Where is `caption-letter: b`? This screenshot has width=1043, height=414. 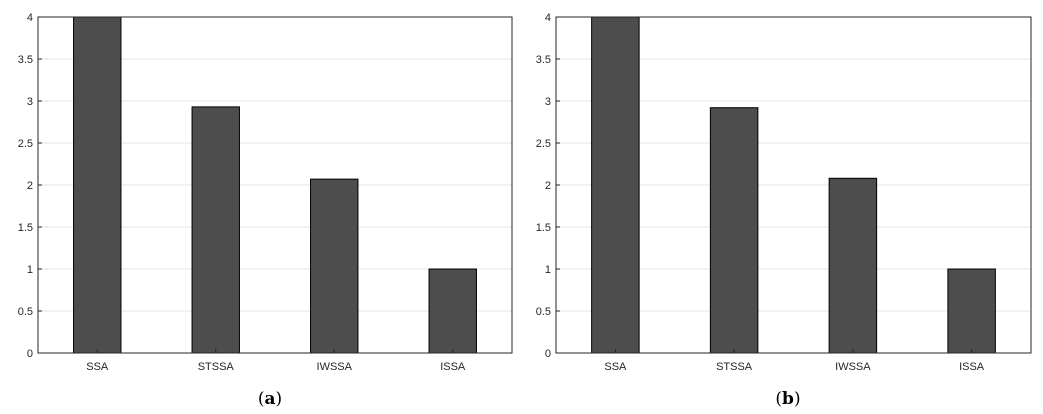
caption-letter: b is located at coordinates (788, 399).